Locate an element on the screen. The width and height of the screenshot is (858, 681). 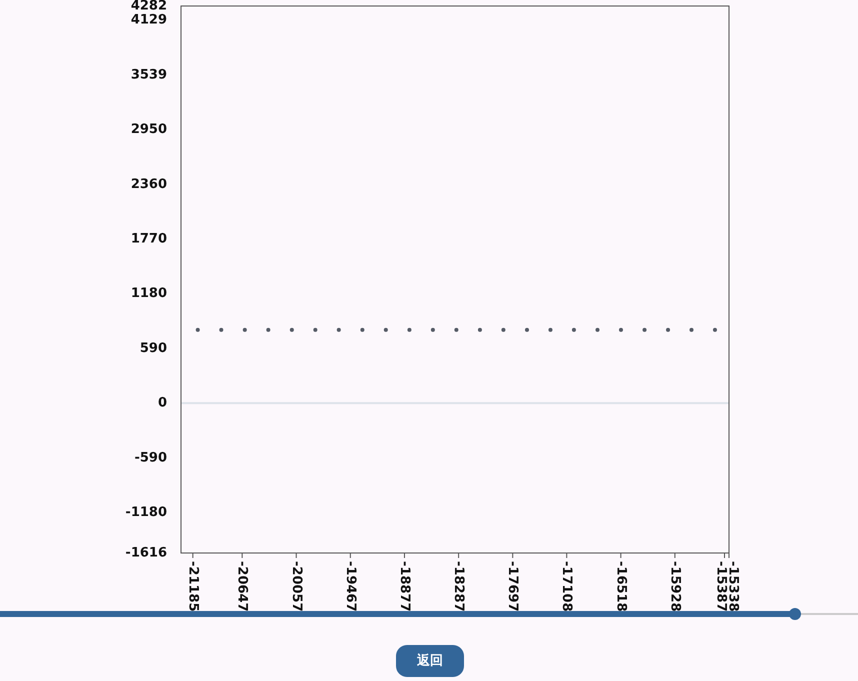
x-tick-label: -17108 is located at coordinates (566, 586).